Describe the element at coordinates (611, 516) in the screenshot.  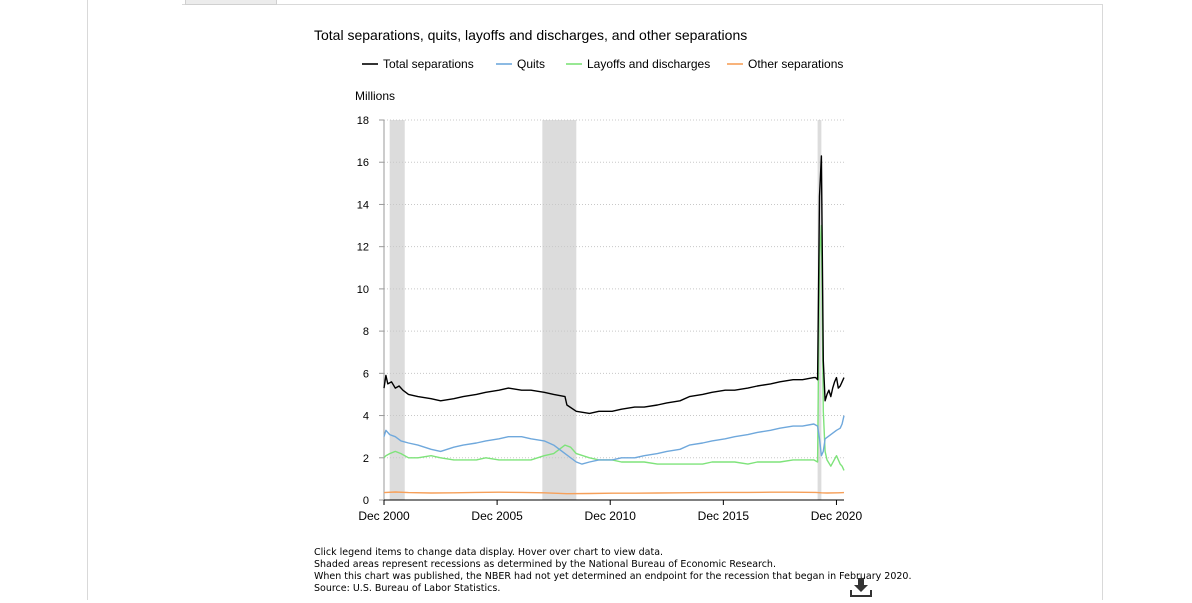
I see `x-tick-label: Dec 2010` at that location.